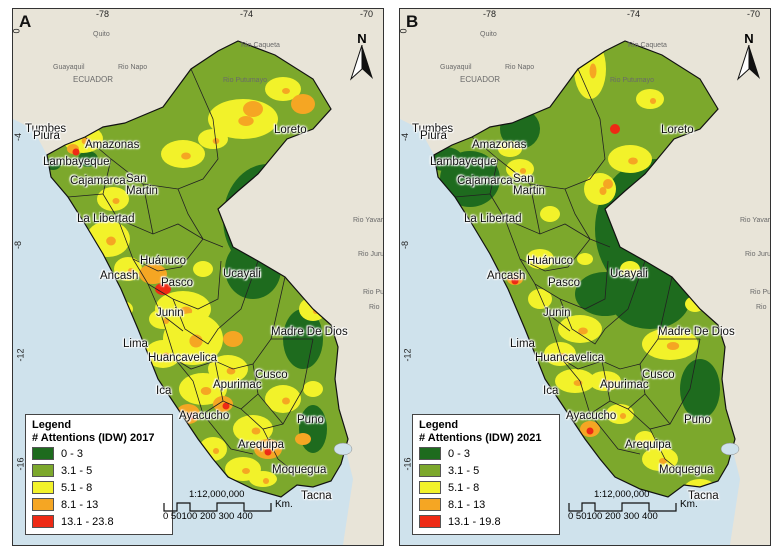  What do you see at coordinates (135, 344) in the screenshot?
I see `region-label: Lima` at bounding box center [135, 344].